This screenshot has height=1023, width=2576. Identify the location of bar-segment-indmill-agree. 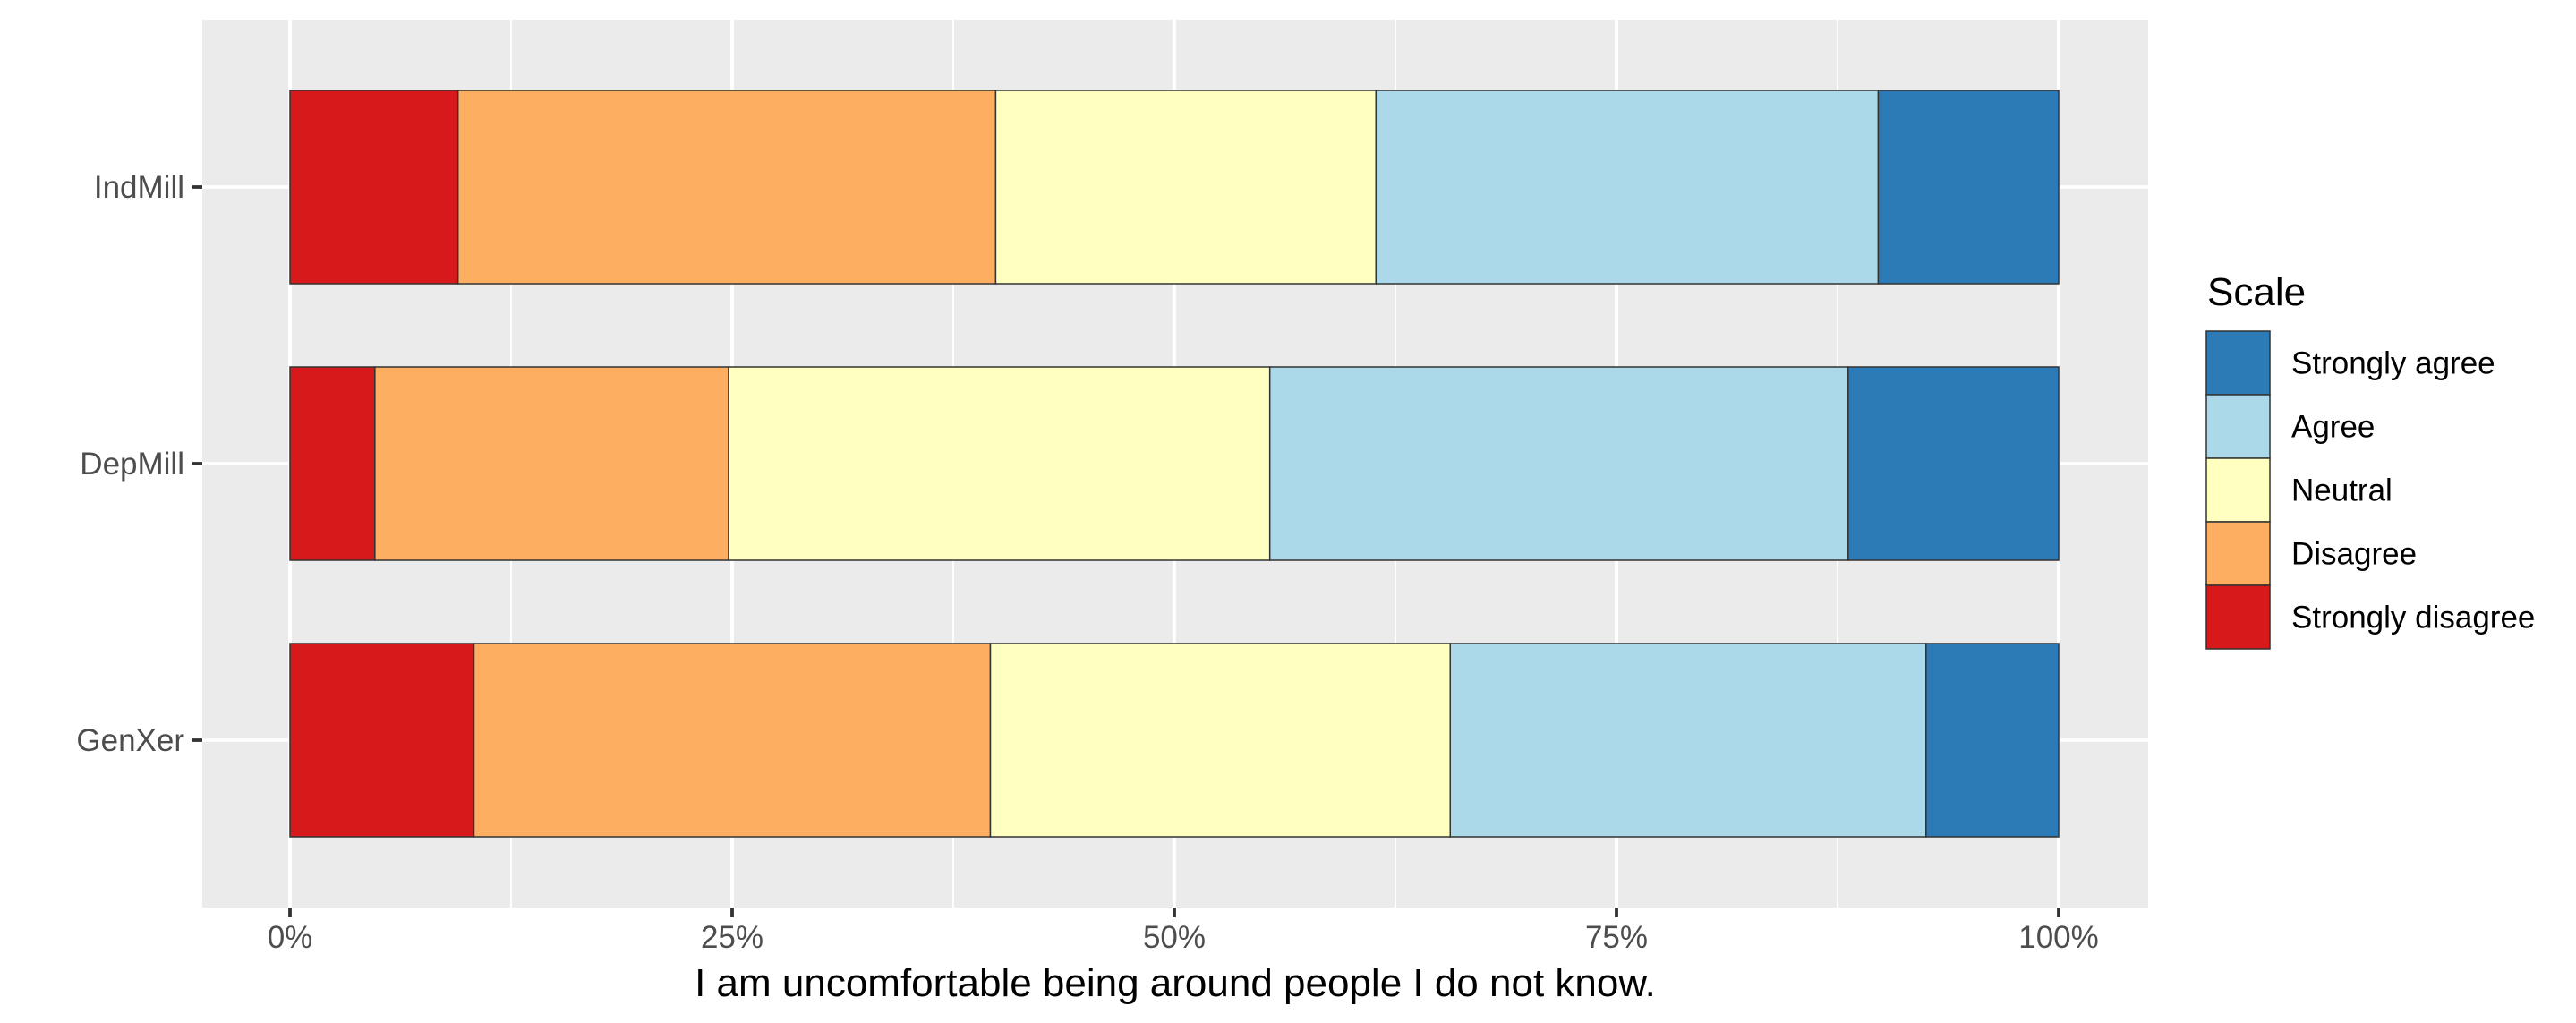
(1627, 187).